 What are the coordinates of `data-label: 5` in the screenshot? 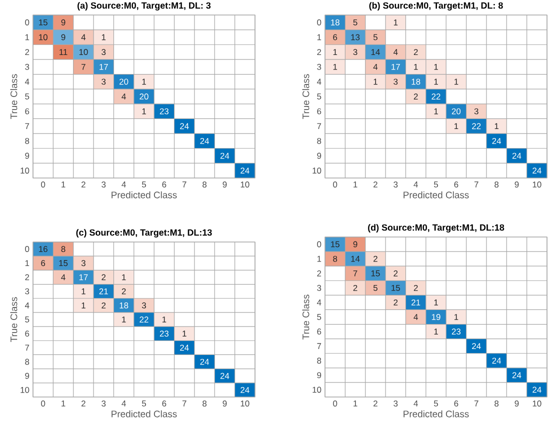 It's located at (375, 37).